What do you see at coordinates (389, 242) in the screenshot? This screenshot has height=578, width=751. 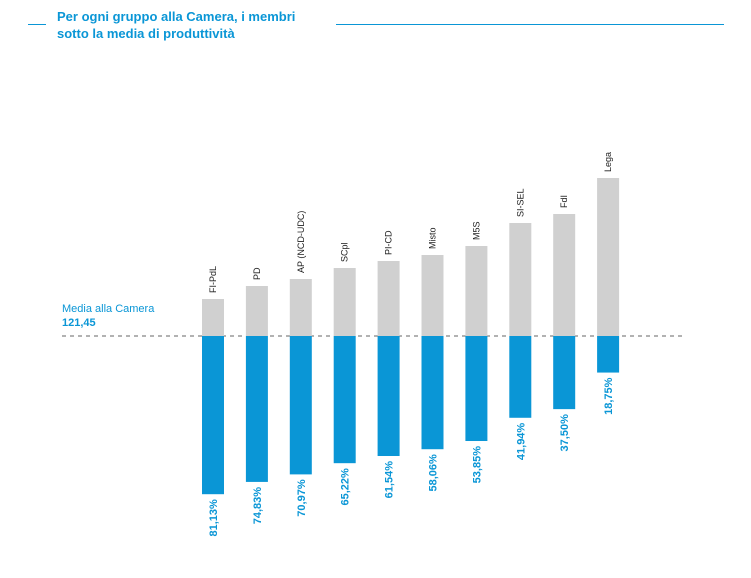 I see `category-label: PI-CD` at bounding box center [389, 242].